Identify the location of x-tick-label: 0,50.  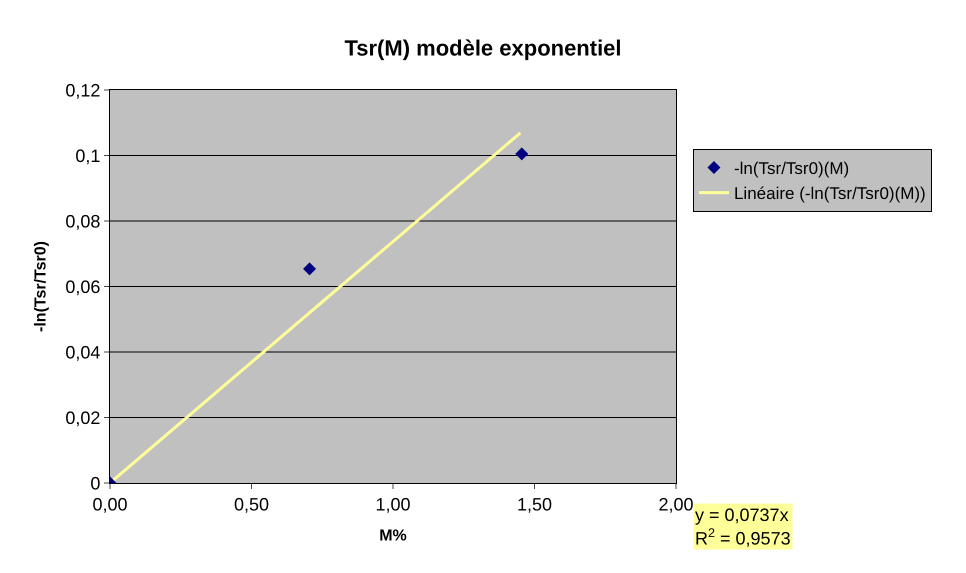
(252, 504).